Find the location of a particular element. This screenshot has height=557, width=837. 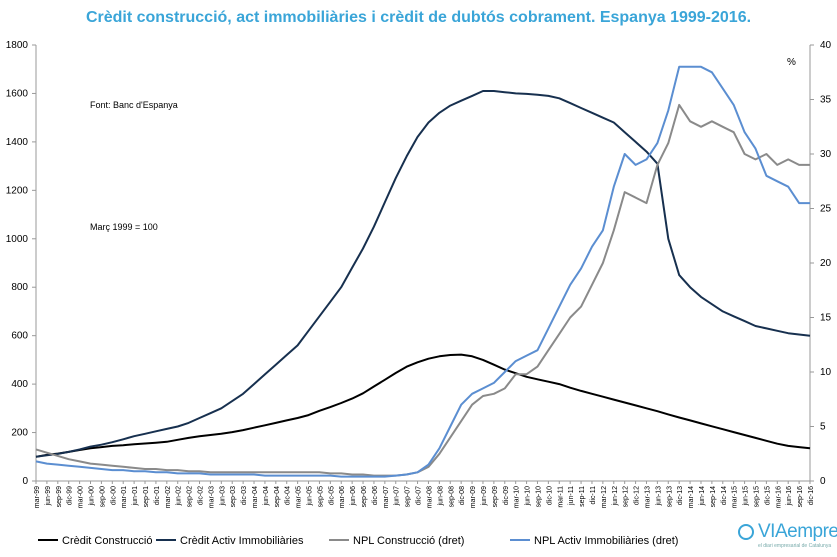

annotation-source: Font: Banc d'Espanya is located at coordinates (134, 105).